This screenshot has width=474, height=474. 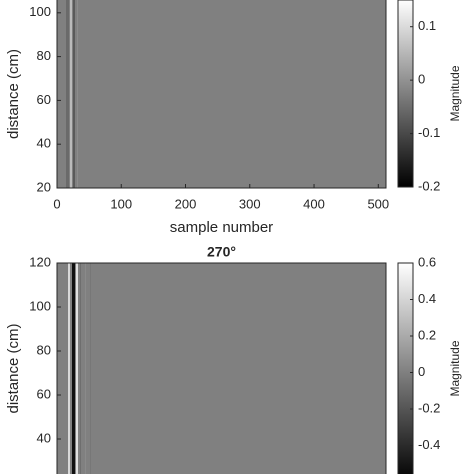 What do you see at coordinates (40, 261) in the screenshot?
I see `y-tick-label: 120` at bounding box center [40, 261].